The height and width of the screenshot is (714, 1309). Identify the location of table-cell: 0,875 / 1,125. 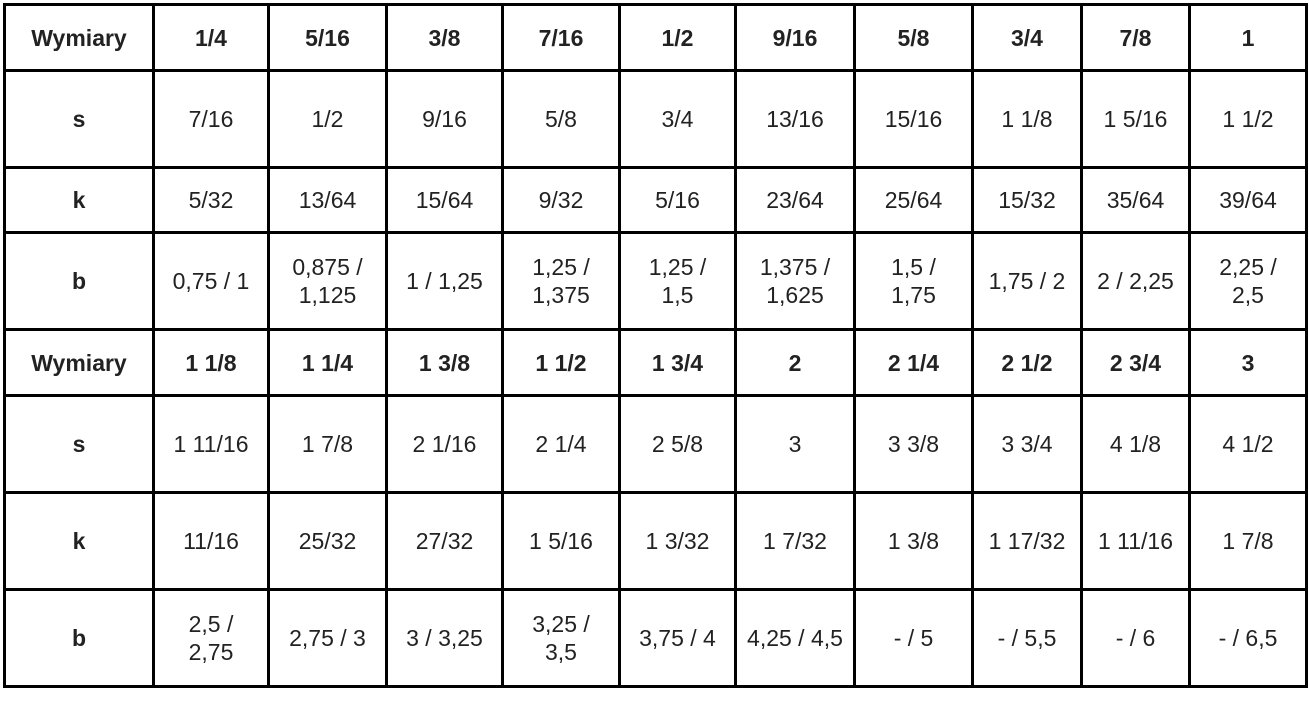
(327, 281).